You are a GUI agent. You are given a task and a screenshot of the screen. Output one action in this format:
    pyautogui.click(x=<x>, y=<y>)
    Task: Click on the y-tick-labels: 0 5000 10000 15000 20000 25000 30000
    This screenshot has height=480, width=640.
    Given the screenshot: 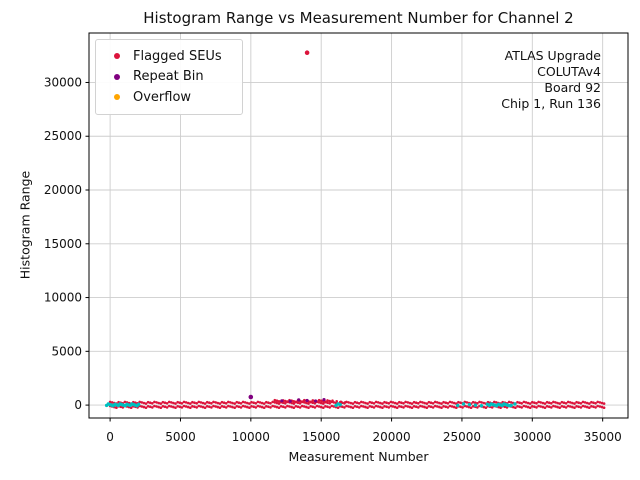 What is the action you would take?
    pyautogui.click(x=66, y=243)
    